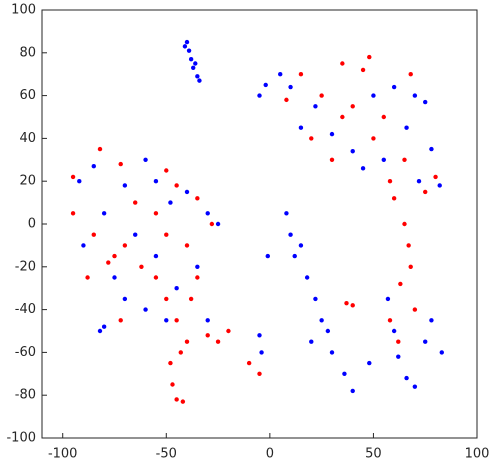 The image size is (495, 465). Describe the element at coordinates (21, 438) in the screenshot. I see `y-tick-label: -100` at that location.